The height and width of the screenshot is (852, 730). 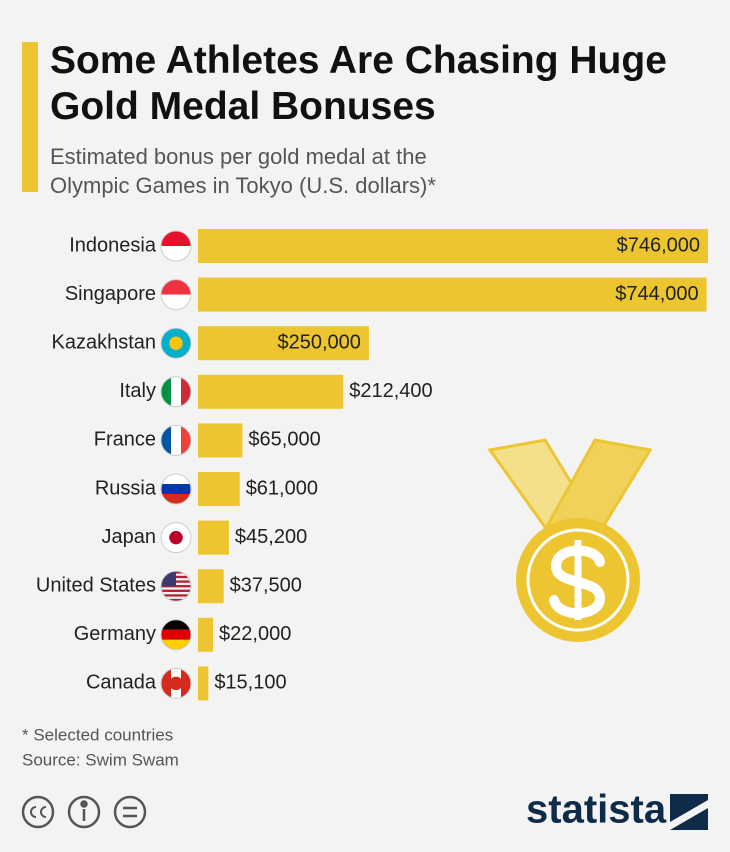 I want to click on license-icons, so click(x=84, y=812).